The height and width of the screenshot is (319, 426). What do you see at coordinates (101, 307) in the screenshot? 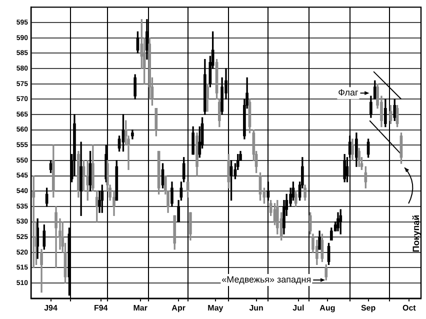
I see `x-tick-label: F94` at bounding box center [101, 307].